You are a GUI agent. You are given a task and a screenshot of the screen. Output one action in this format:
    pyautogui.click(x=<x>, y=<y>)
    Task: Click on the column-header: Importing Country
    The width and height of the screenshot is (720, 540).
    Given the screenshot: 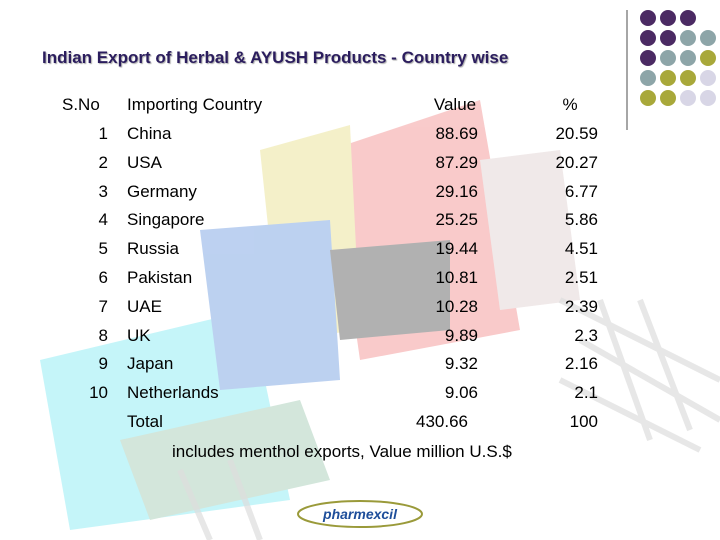 What is the action you would take?
    pyautogui.click(x=195, y=104)
    